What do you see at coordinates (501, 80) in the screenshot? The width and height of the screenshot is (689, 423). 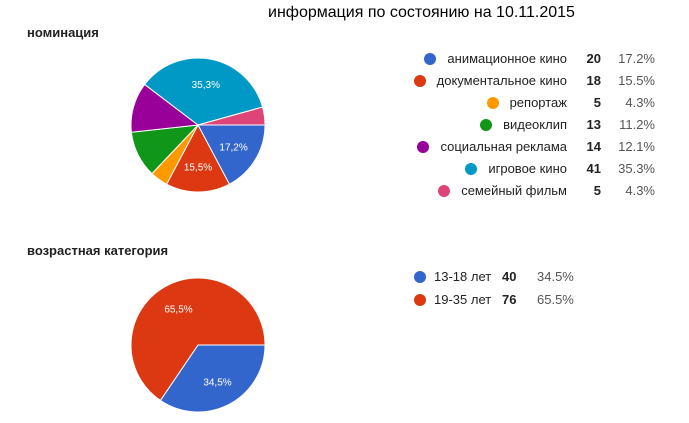 I see `nomination-legend-label: документальное кино` at bounding box center [501, 80].